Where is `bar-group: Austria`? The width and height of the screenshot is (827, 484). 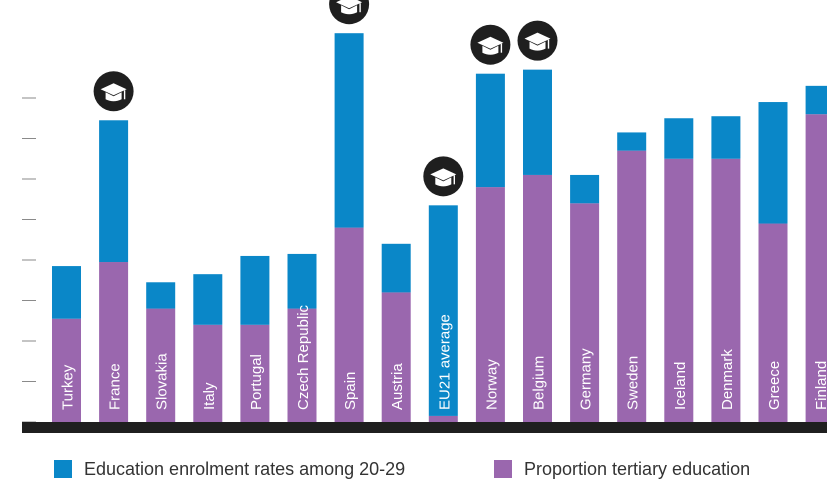 bar-group: Austria is located at coordinates (396, 333).